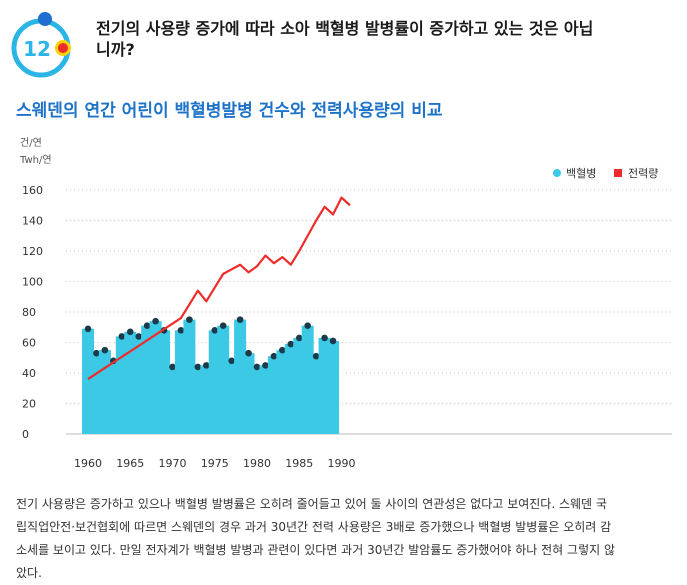 The width and height of the screenshot is (687, 585). I want to click on x-tick-label: 1990, so click(342, 463).